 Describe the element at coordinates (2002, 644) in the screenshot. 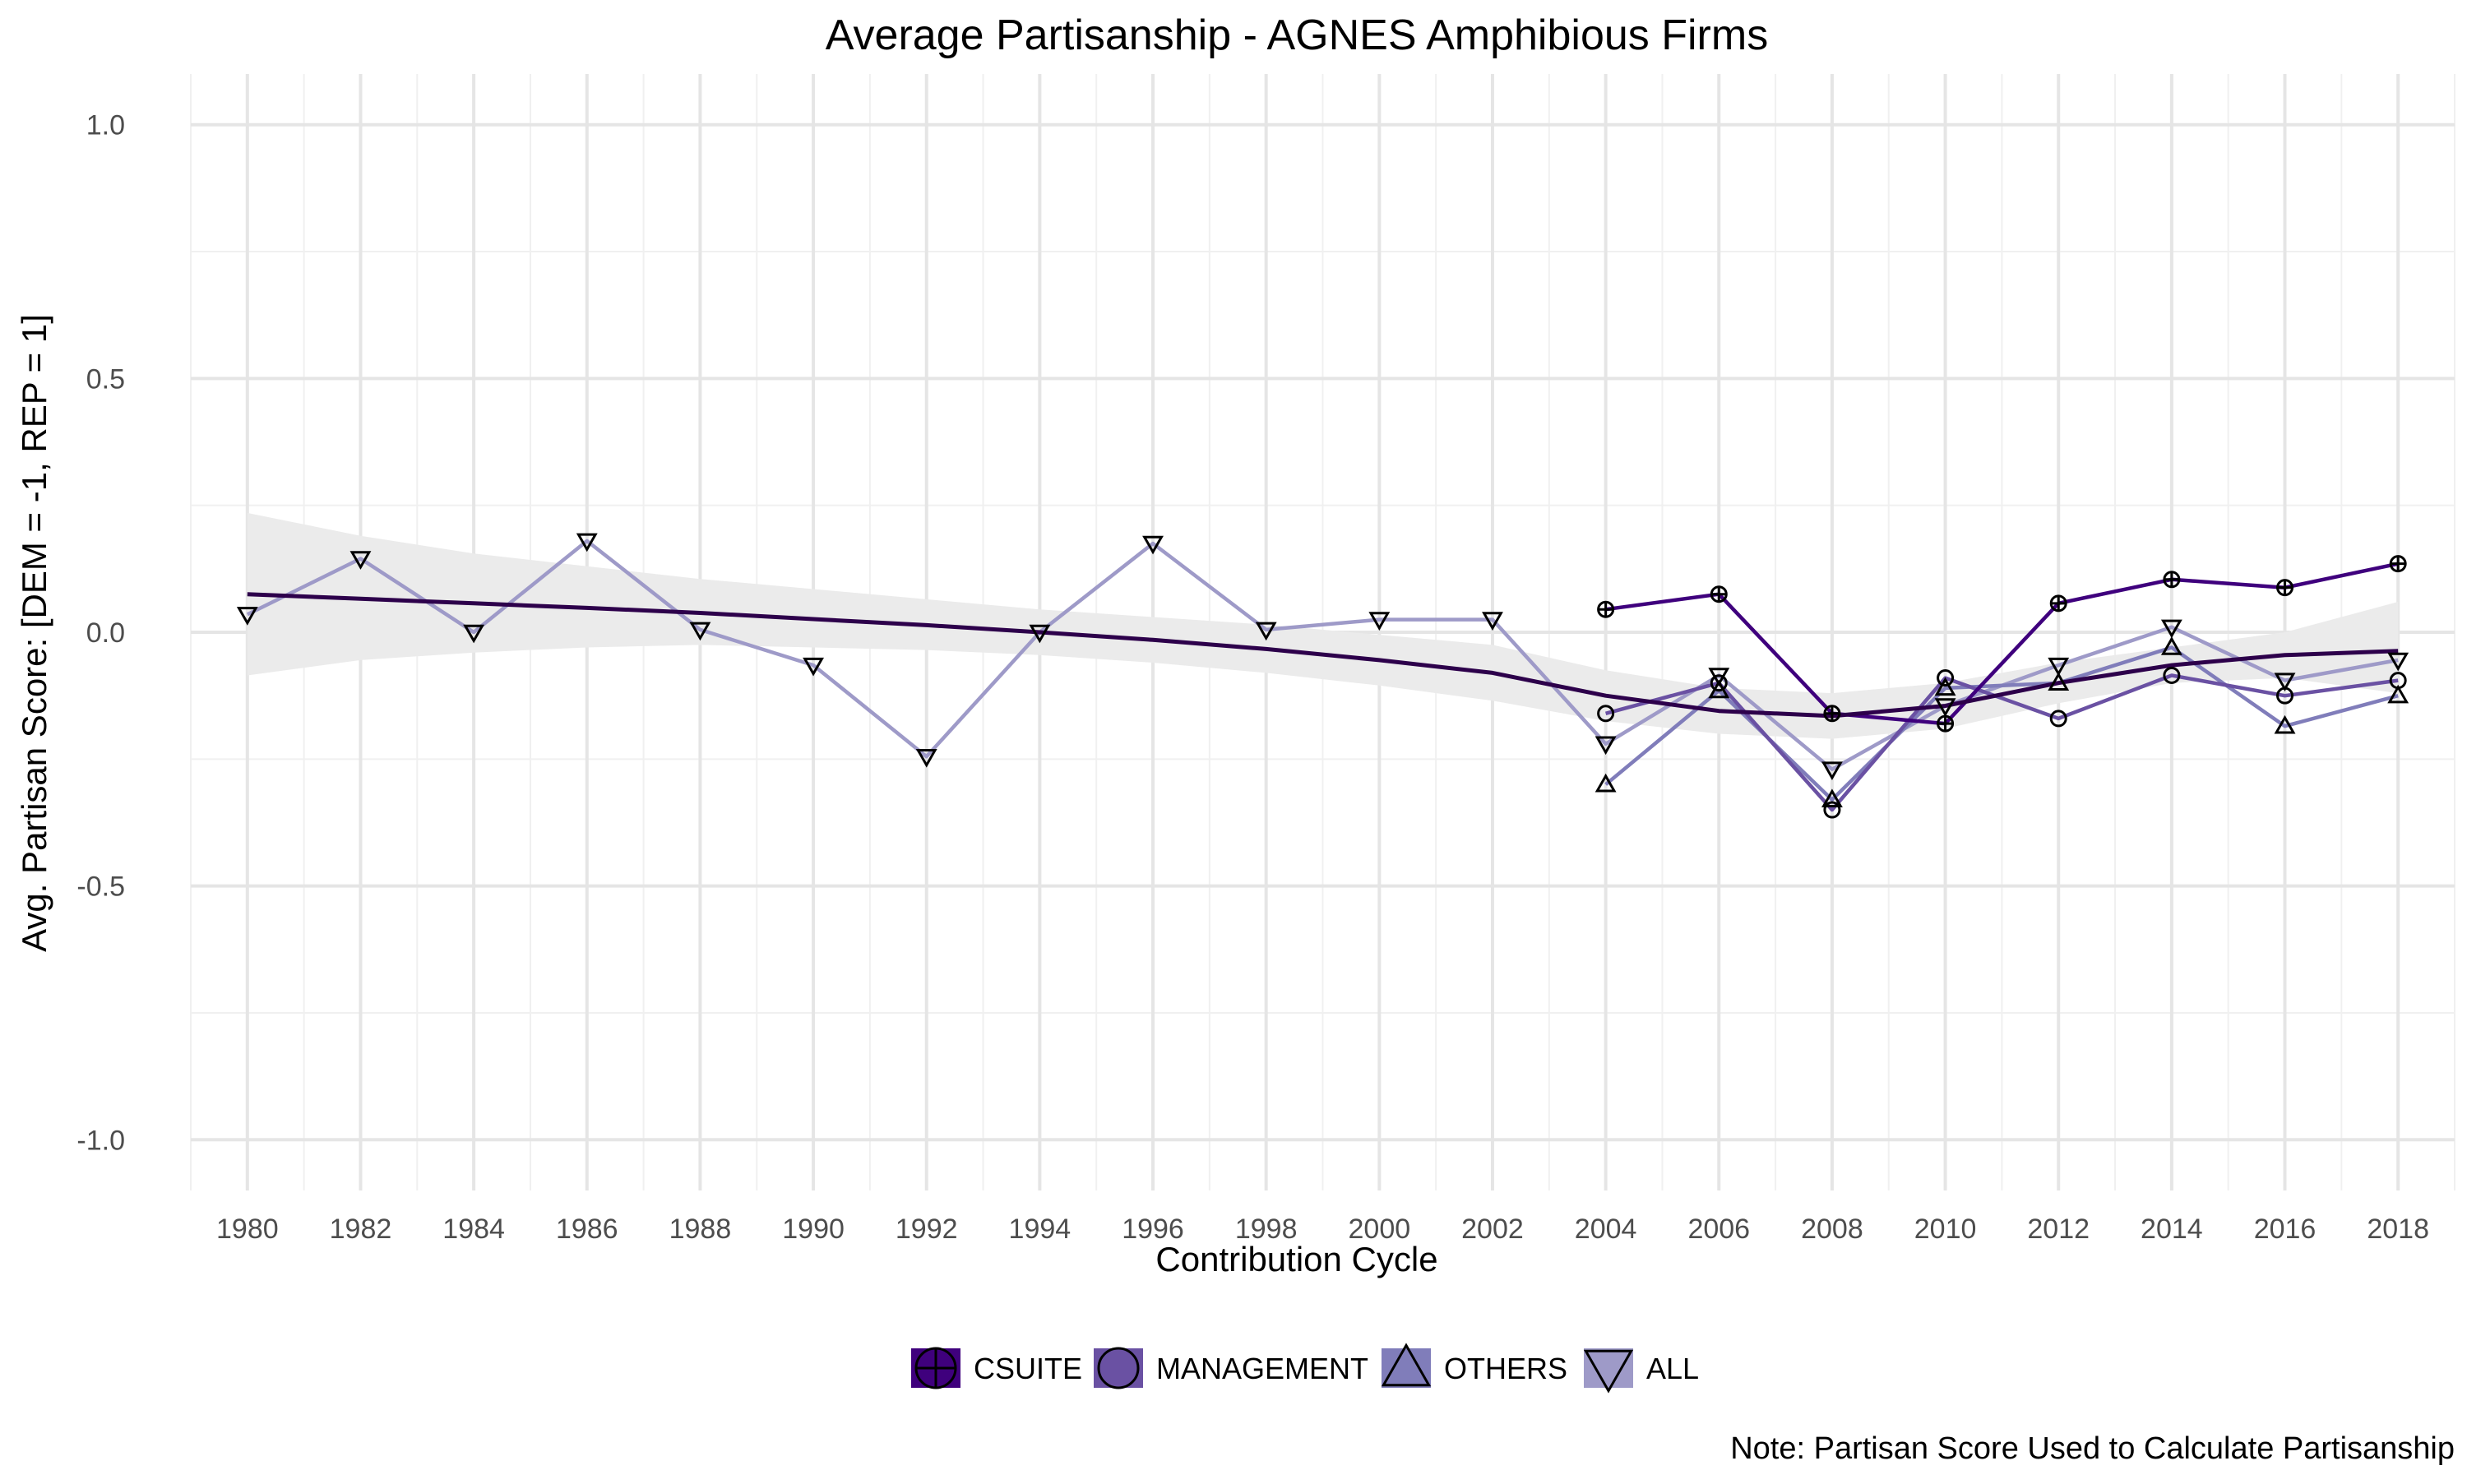

I see `series-line-csuite` at that location.